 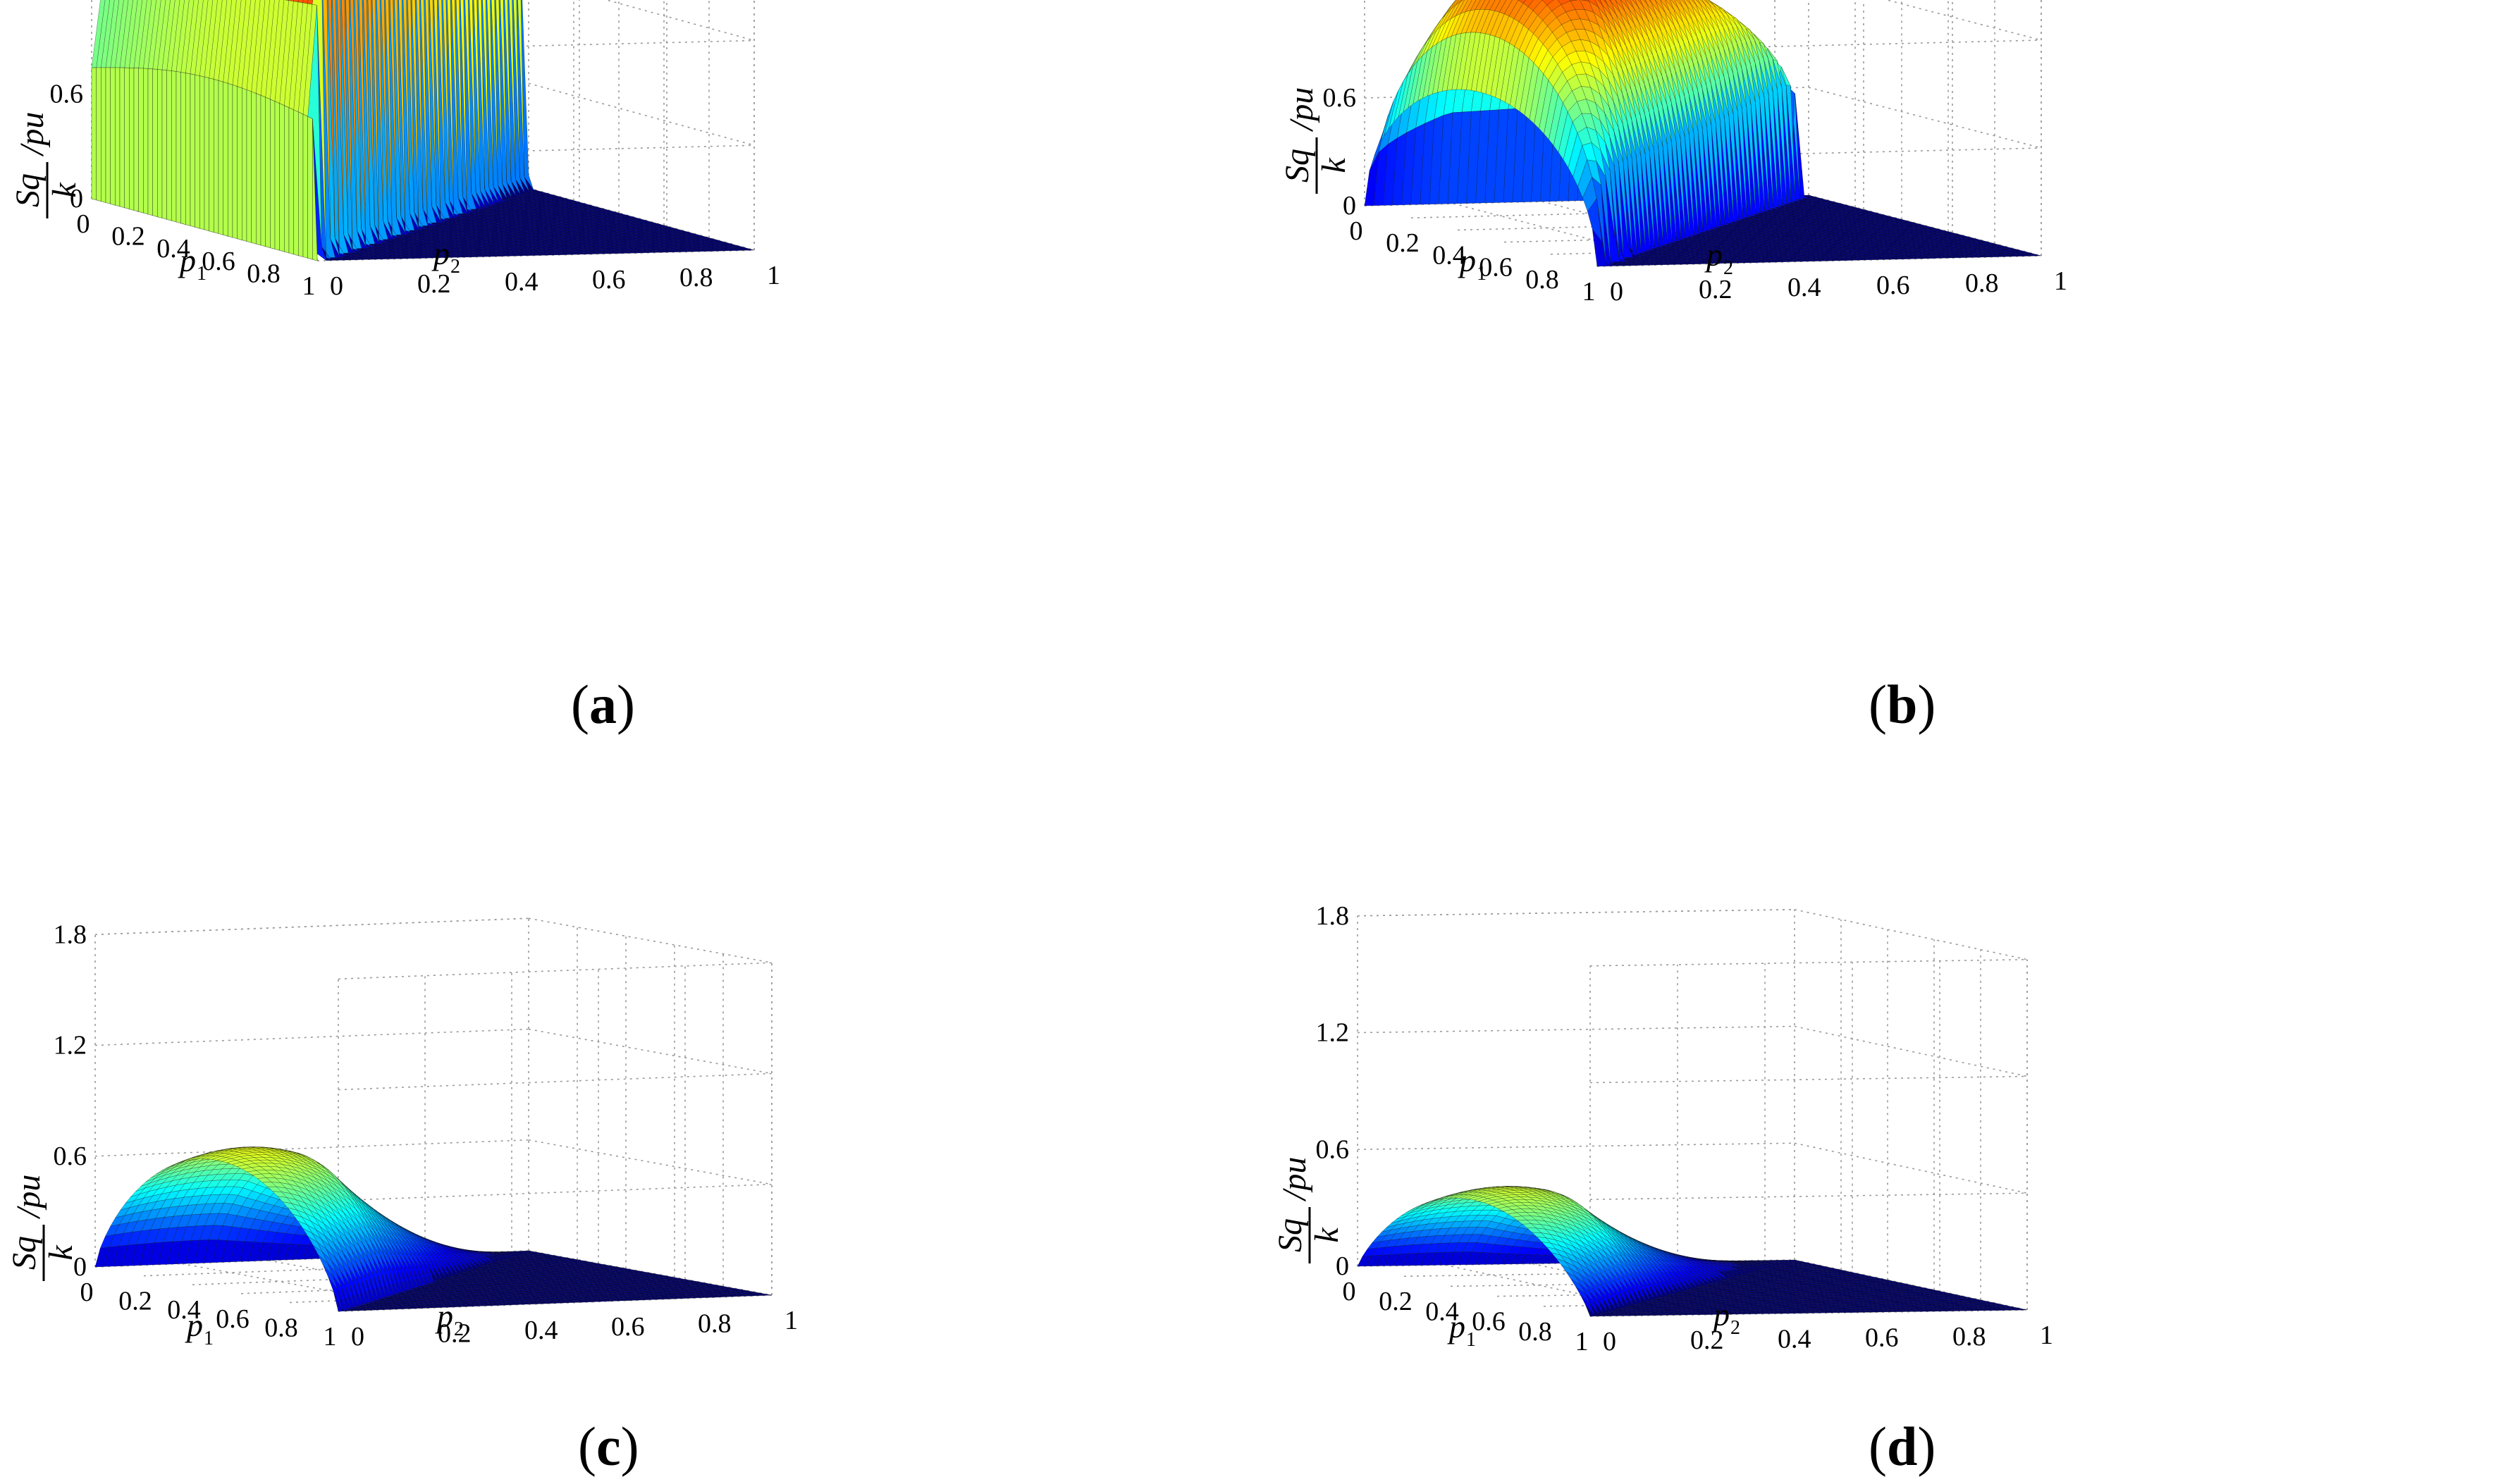 What do you see at coordinates (1902, 1446) in the screenshot?
I see `caption-d: (d)` at bounding box center [1902, 1446].